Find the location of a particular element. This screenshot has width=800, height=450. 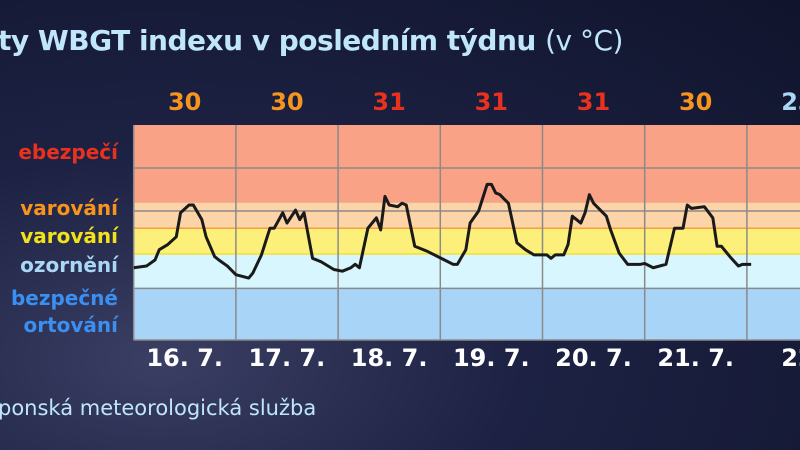

level-label-danger: ebezpečí is located at coordinates (68, 152).